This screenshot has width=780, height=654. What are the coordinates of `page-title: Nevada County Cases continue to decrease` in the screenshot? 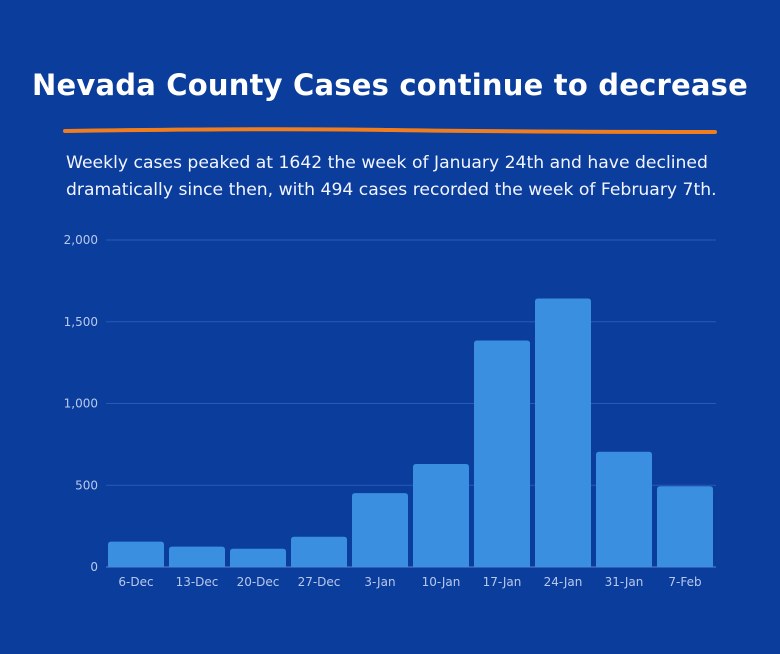 It's located at (390, 85).